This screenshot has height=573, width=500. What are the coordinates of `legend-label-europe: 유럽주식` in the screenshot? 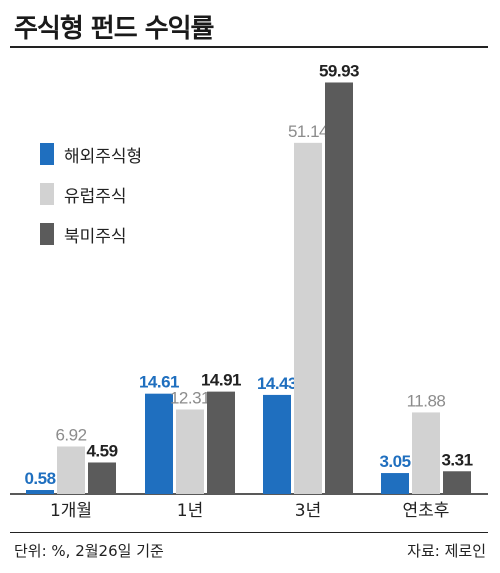 It's located at (95, 196).